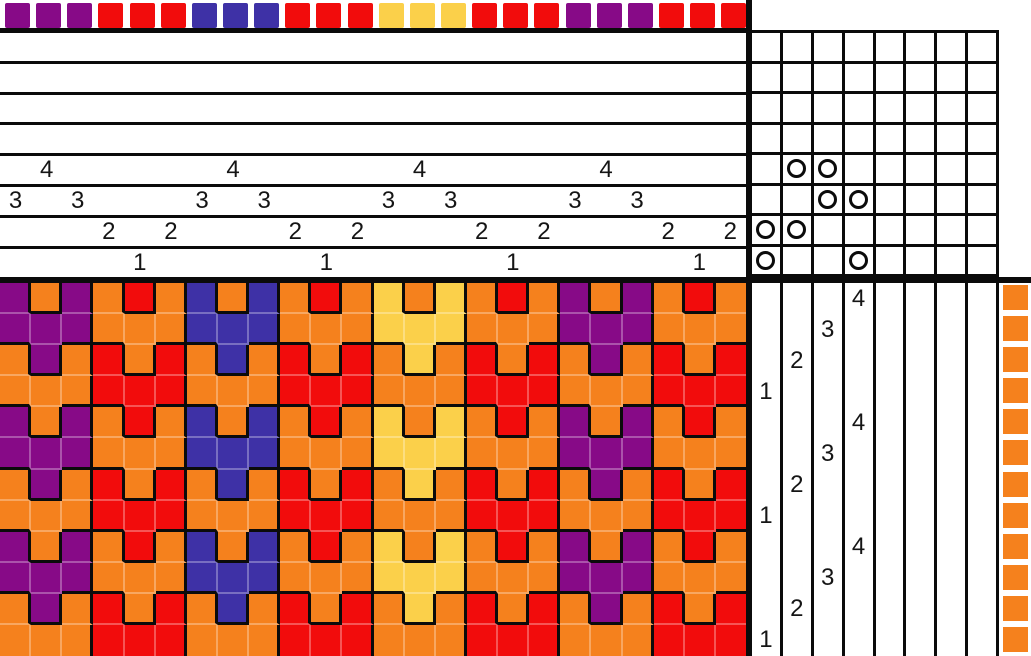 This screenshot has width=1031, height=656. What do you see at coordinates (860, 423) in the screenshot?
I see `treadling-cell: 4` at bounding box center [860, 423].